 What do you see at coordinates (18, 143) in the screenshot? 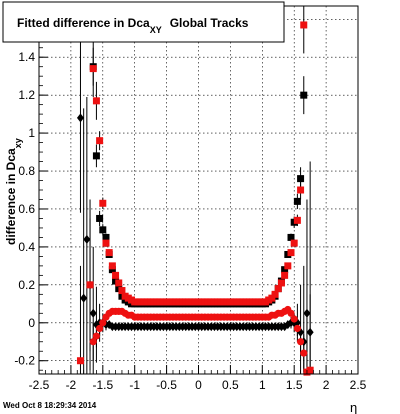
I see `y-axis-label-subscript: xy` at bounding box center [18, 143].